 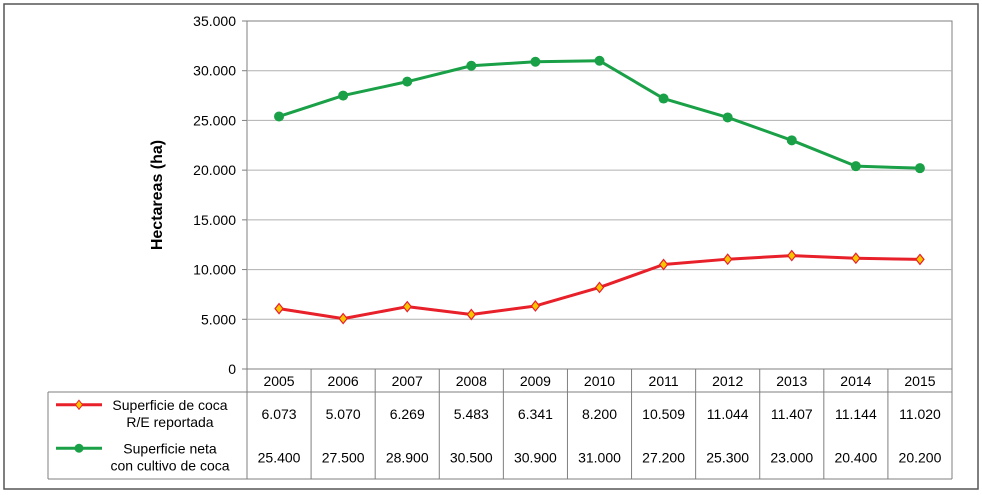 What do you see at coordinates (664, 381) in the screenshot?
I see `x-tick-label: 2011` at bounding box center [664, 381].